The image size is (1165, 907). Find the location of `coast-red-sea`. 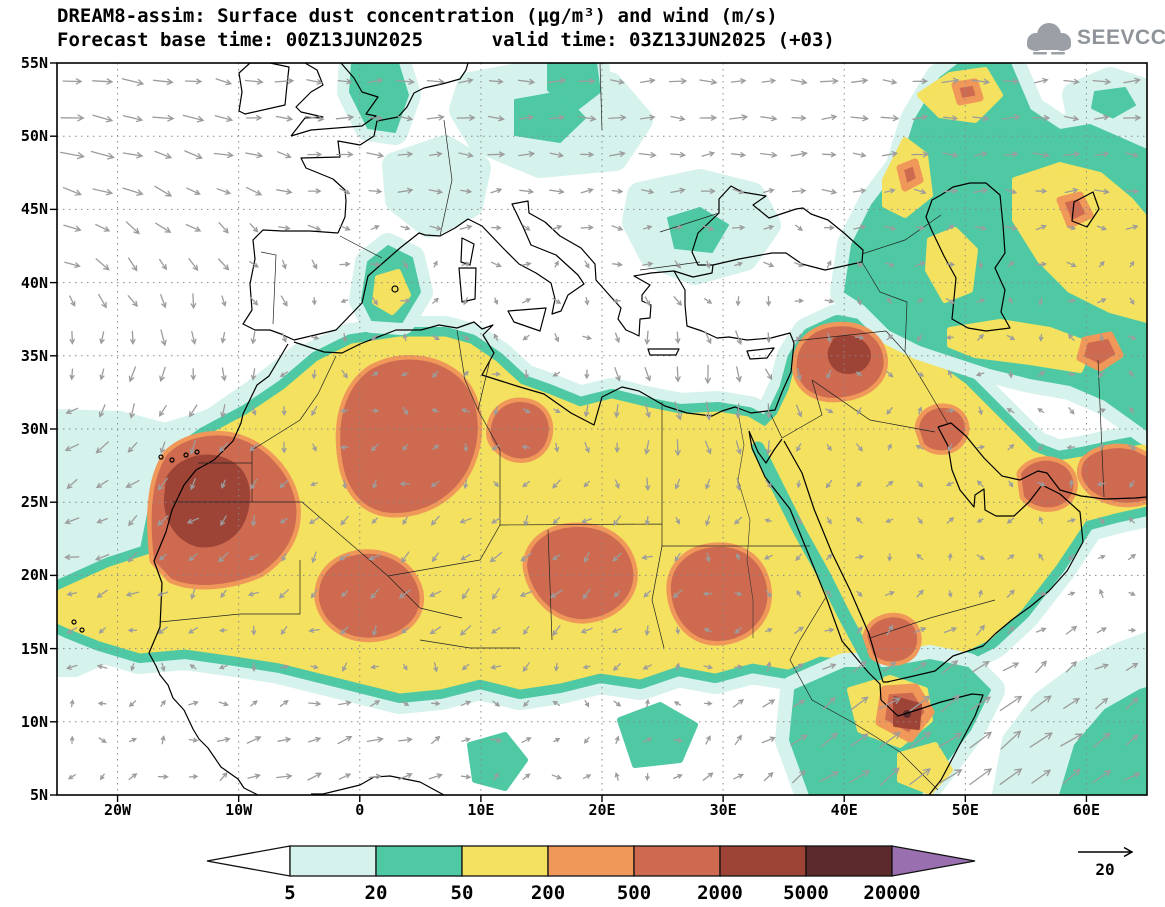

coast-red-sea is located at coordinates (816, 565).